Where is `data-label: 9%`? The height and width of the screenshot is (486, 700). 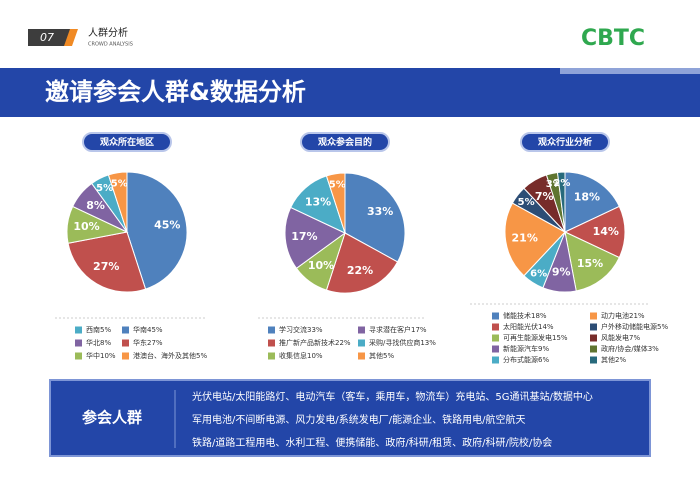
data-label: 9% is located at coordinates (561, 272).